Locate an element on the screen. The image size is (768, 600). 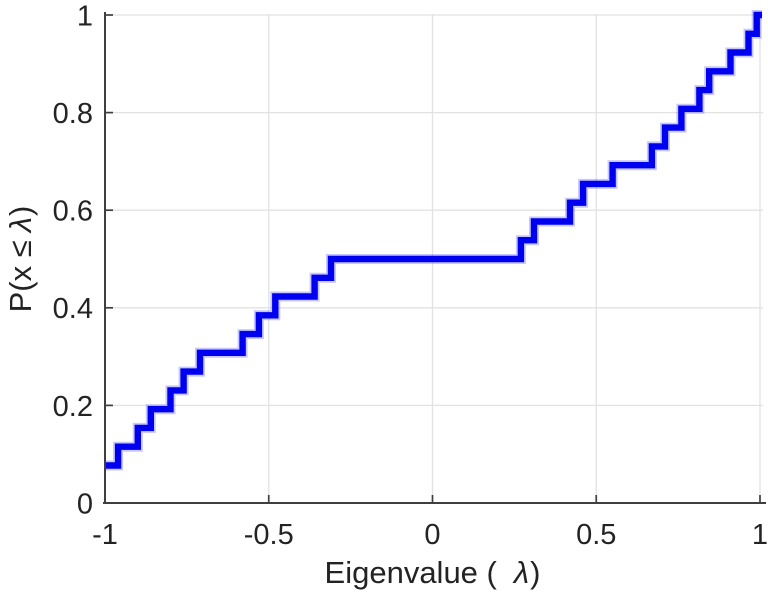
y-tick-labels: 0 0.2 0.4 0.6 0.8 1 is located at coordinates (73, 260).